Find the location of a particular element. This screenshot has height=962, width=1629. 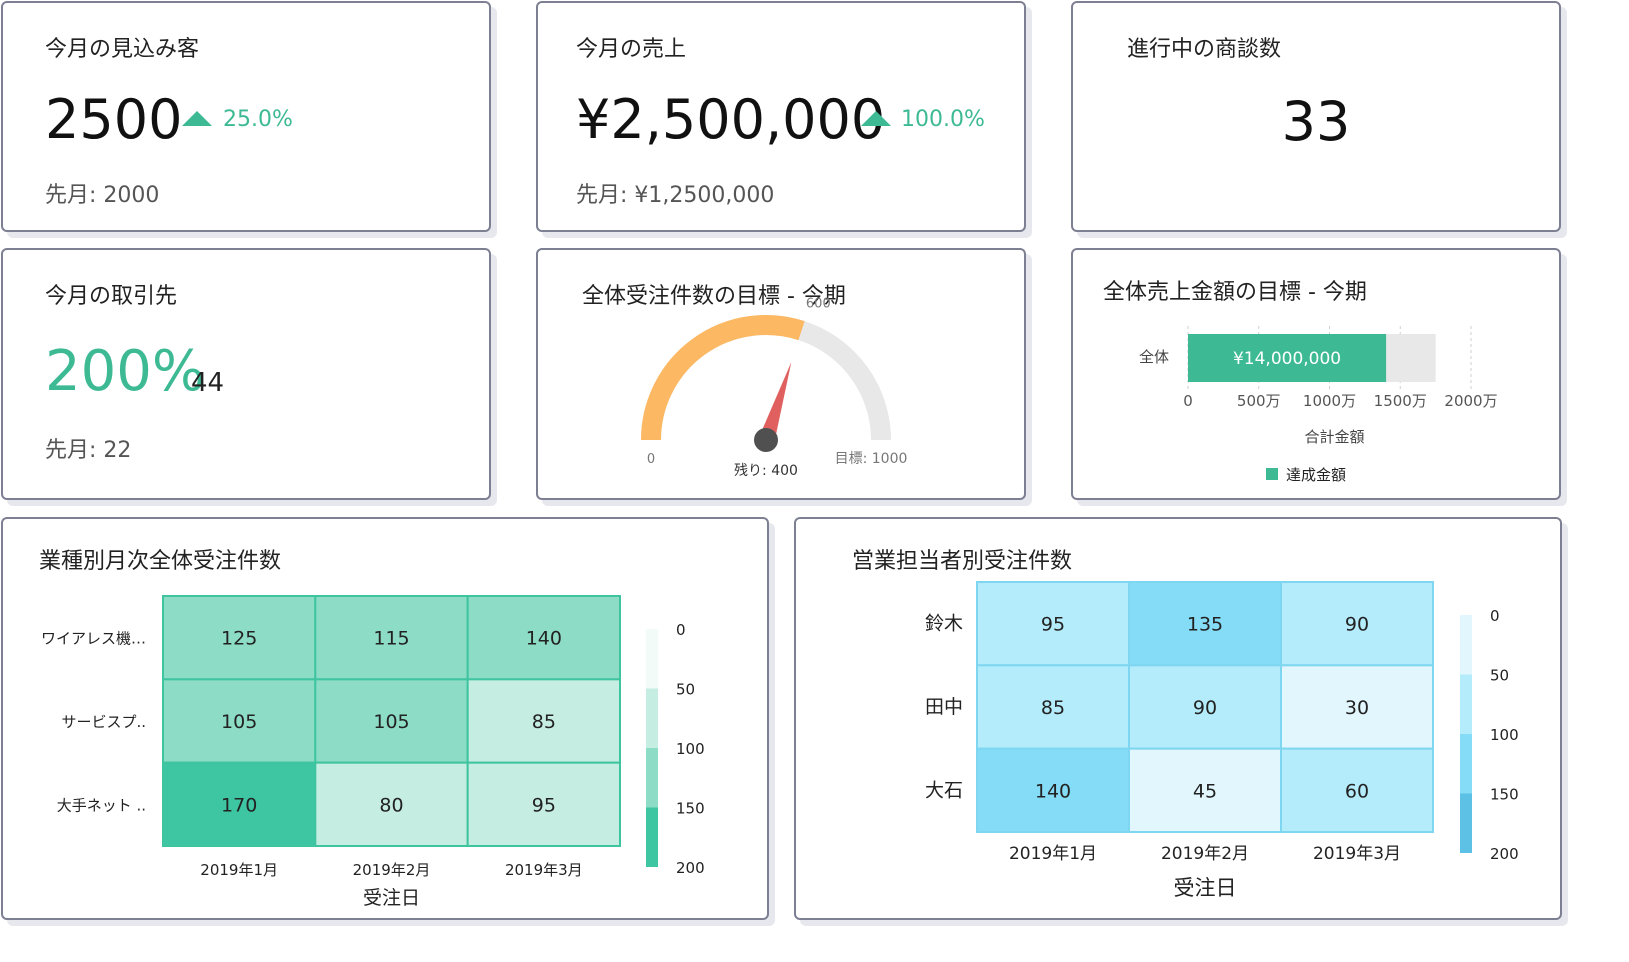

kpi-title: 今月の取引先 is located at coordinates (111, 296).